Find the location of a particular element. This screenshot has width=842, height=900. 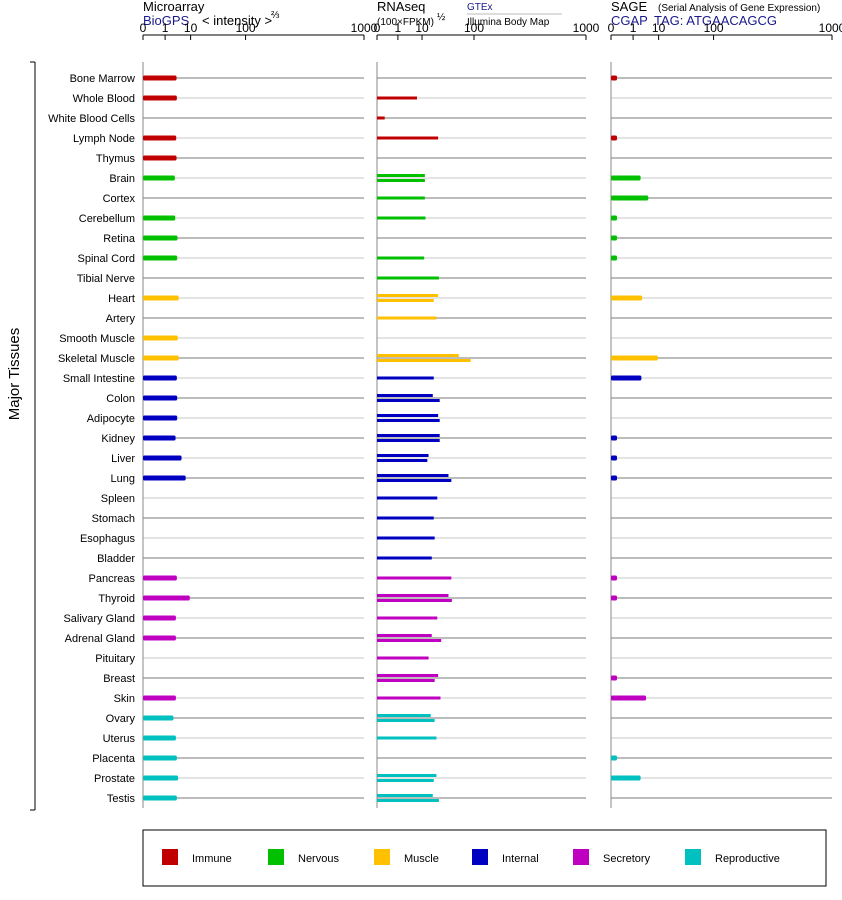

bar-microarray-liver is located at coordinates (162, 458).